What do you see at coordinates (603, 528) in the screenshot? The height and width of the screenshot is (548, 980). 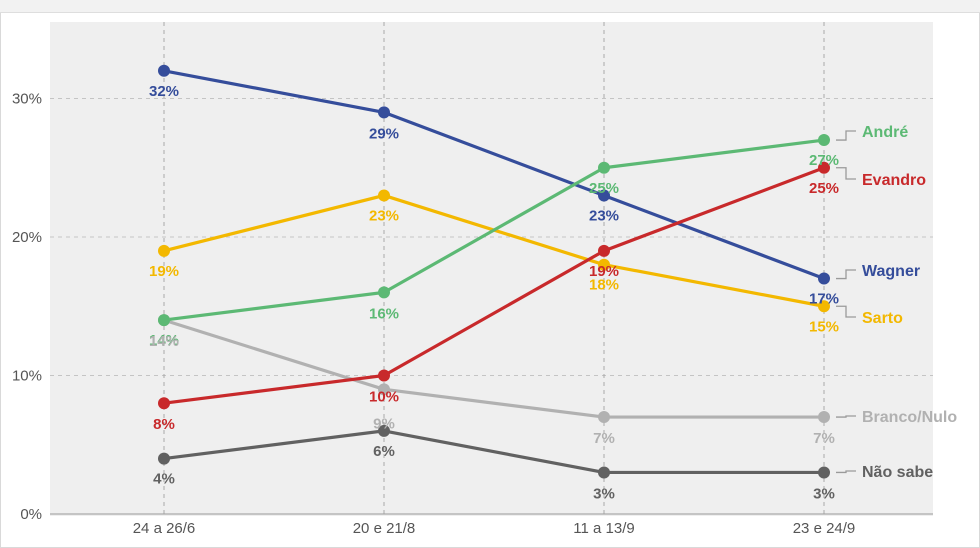 I see `x-tick-label: 11 a 13/9` at bounding box center [603, 528].